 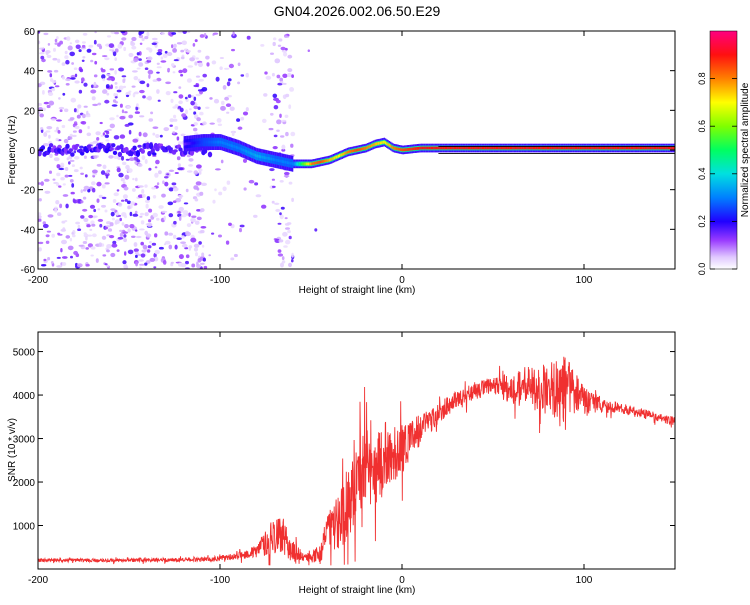 I want to click on x-tick-label: 0, so click(x=402, y=280).